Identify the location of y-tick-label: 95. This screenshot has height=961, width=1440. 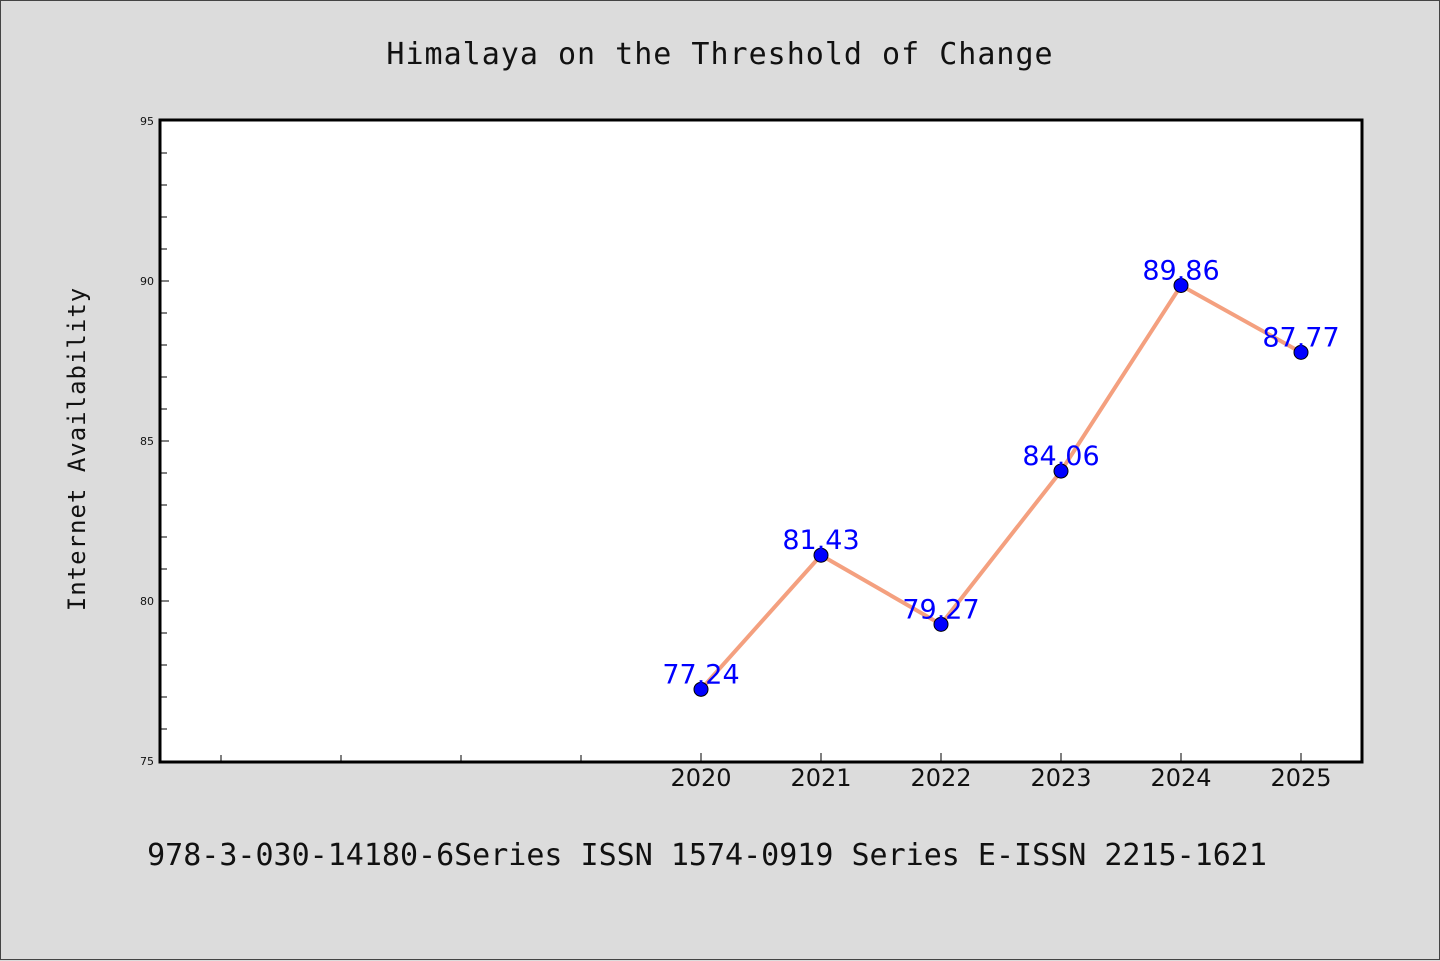
(147, 121).